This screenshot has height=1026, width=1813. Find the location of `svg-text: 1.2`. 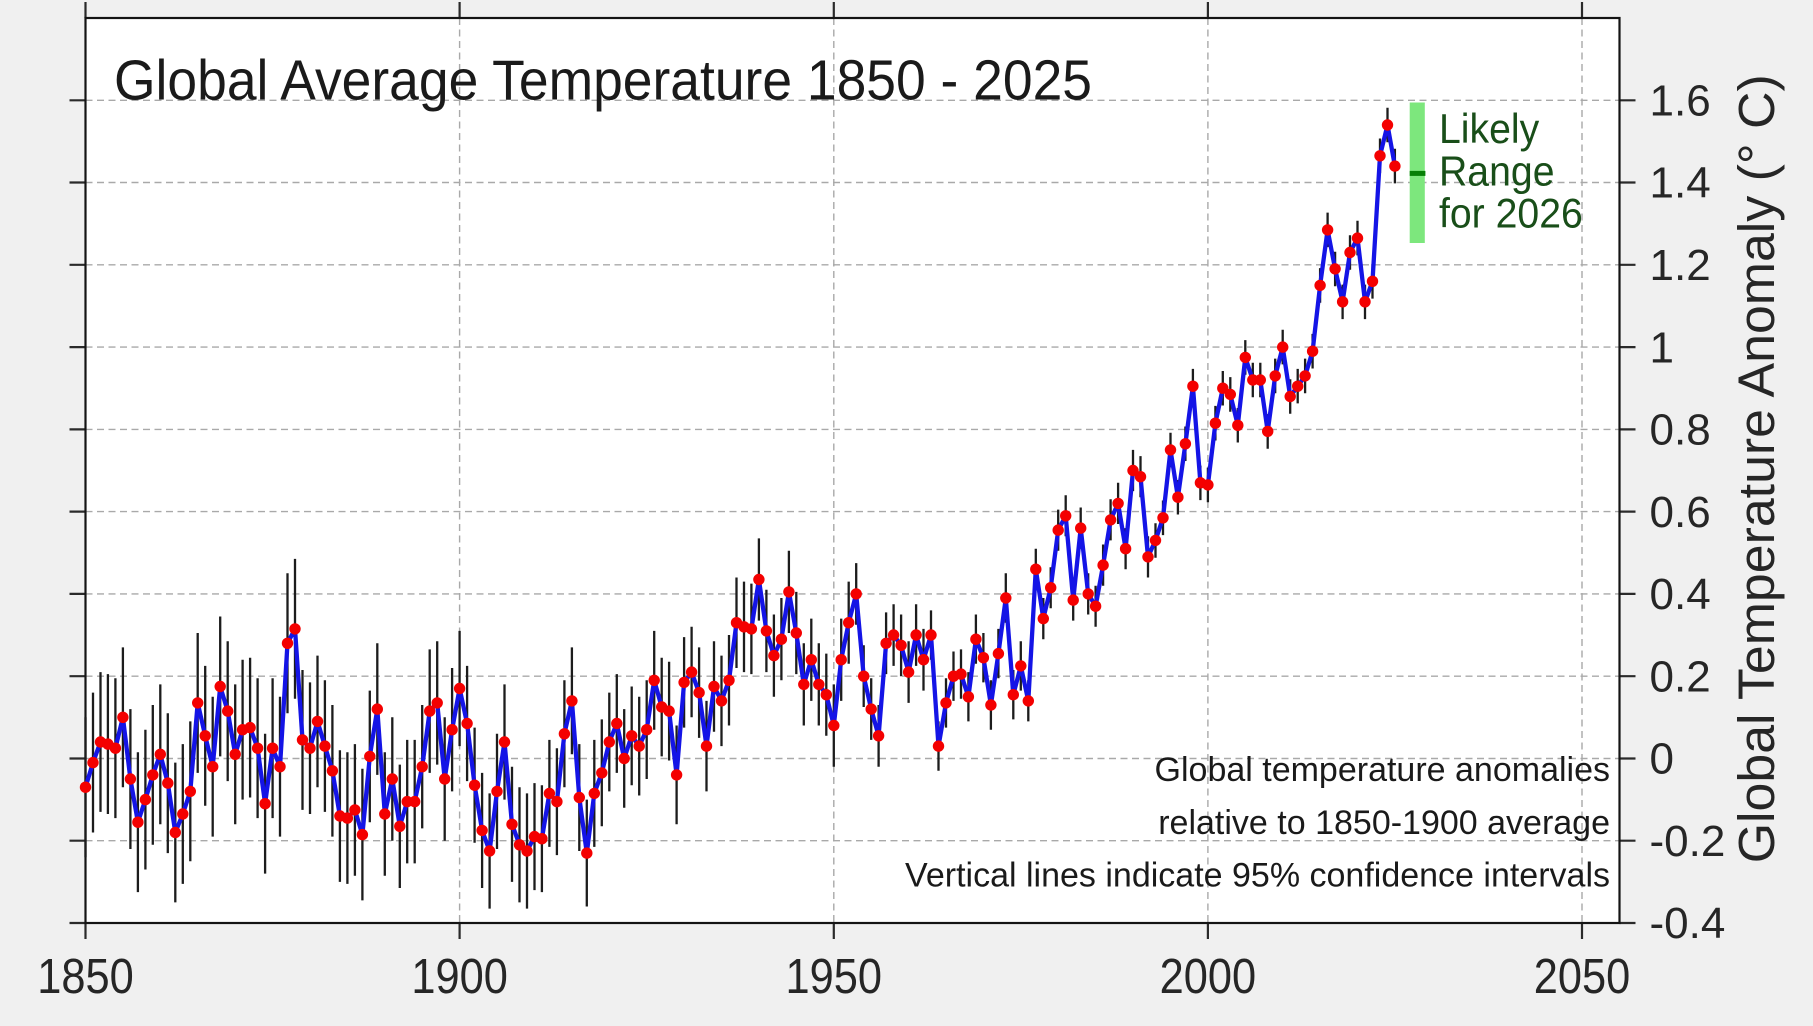

svg-text: 1.2 is located at coordinates (1680, 265).